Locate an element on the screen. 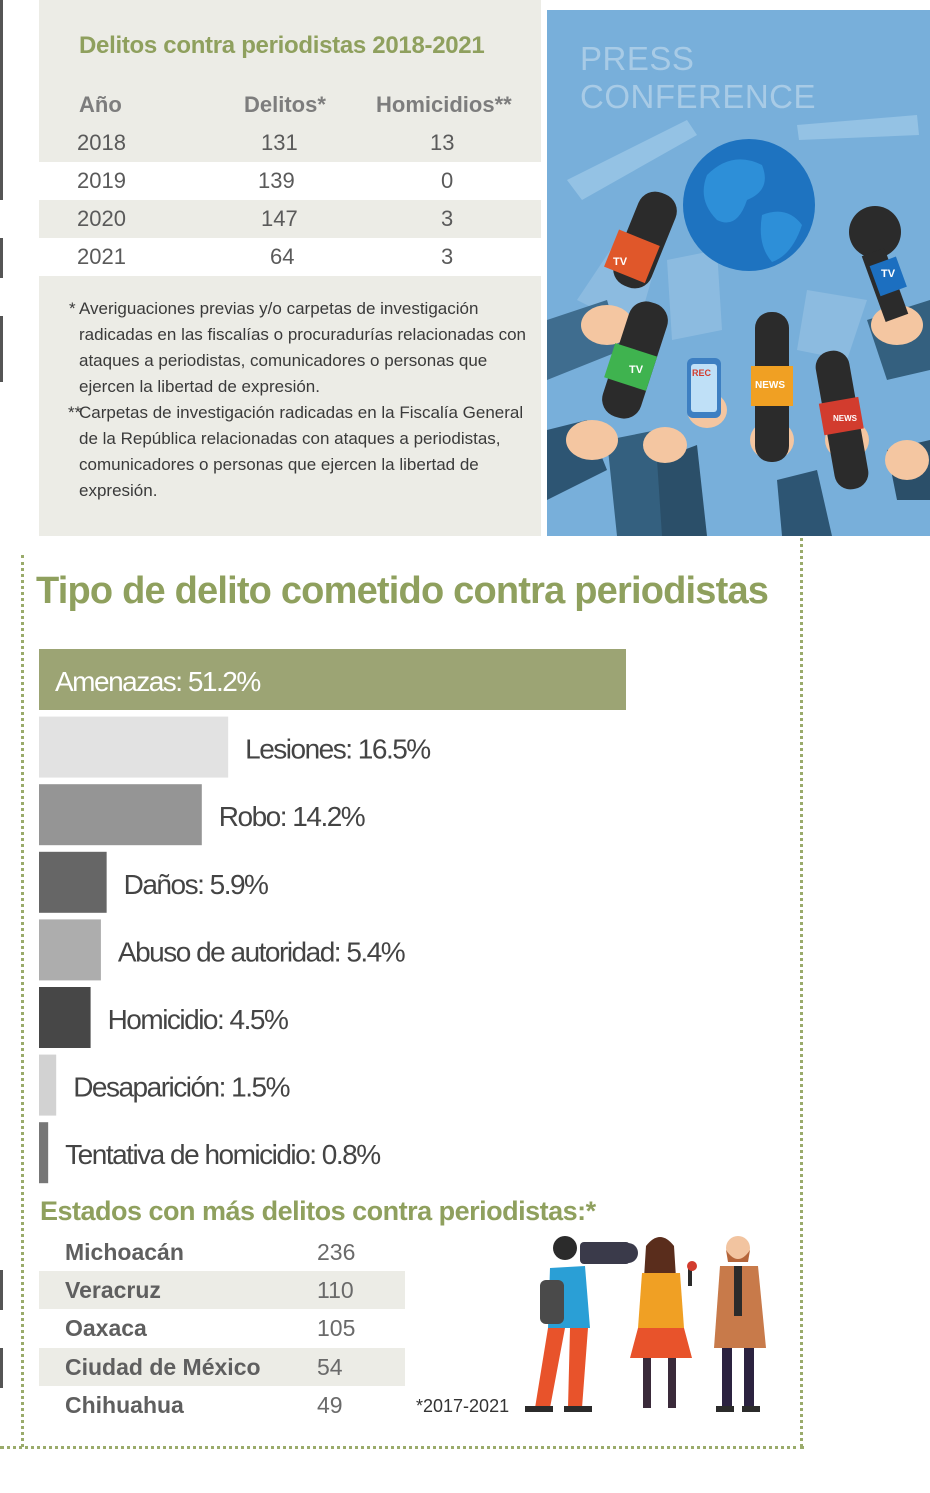  homicides-cell: 0 is located at coordinates (447, 180).